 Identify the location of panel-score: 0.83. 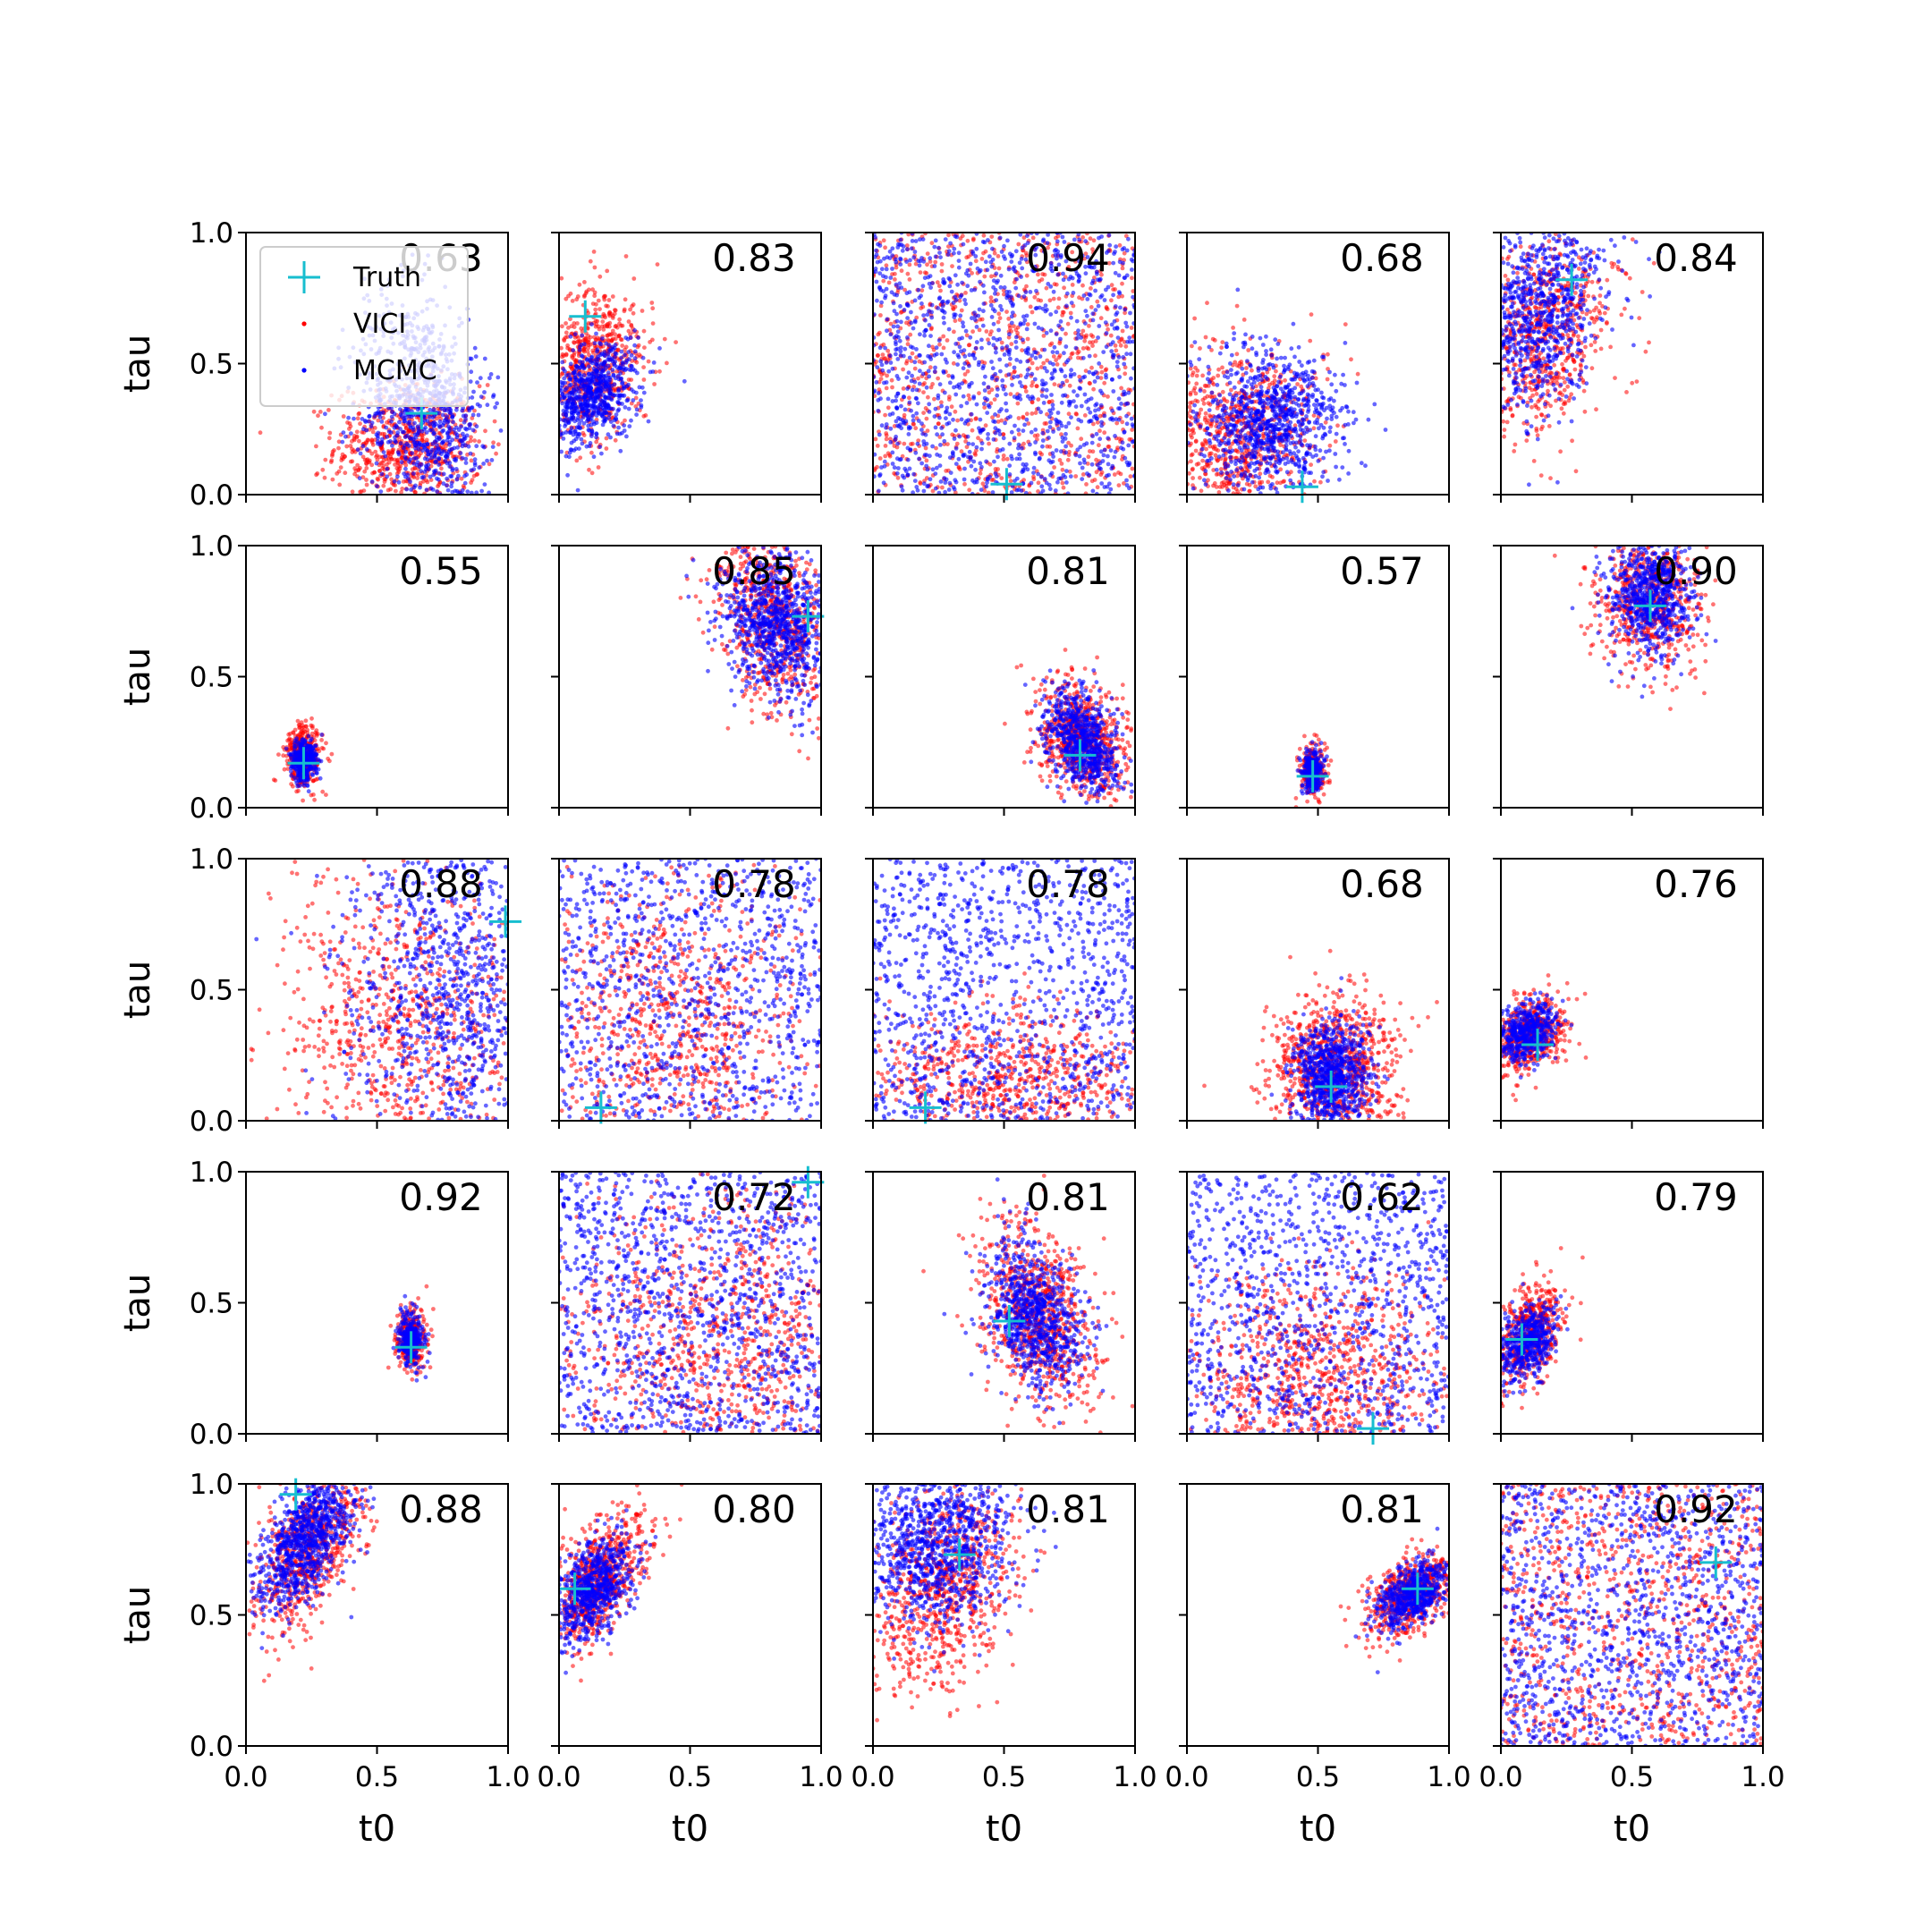
(754, 258).